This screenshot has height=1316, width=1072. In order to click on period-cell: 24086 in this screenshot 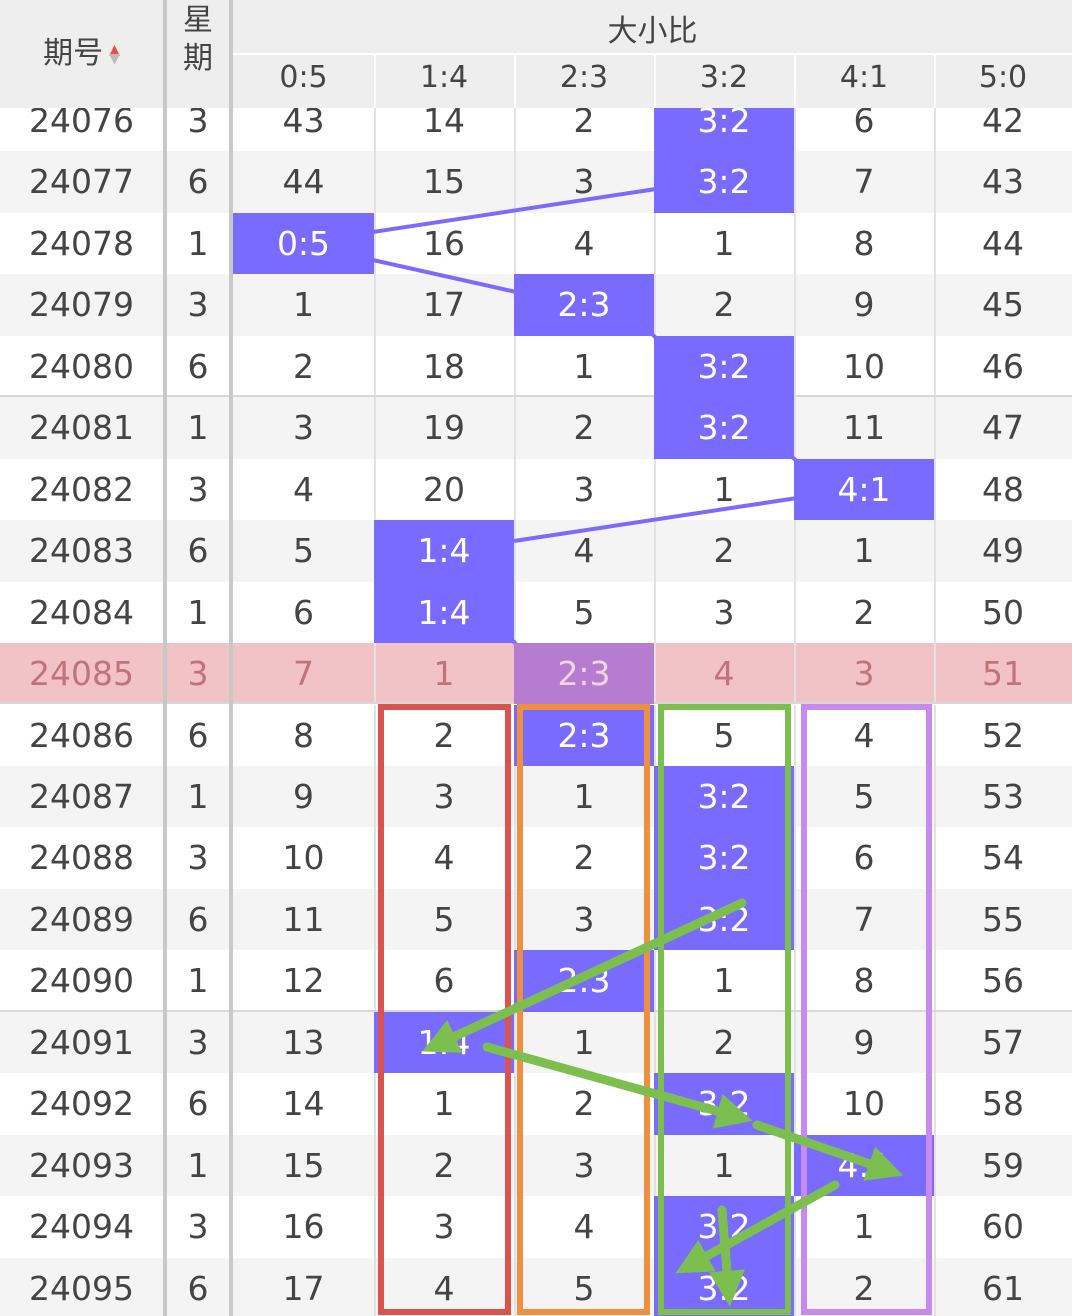, I will do `click(81, 735)`.